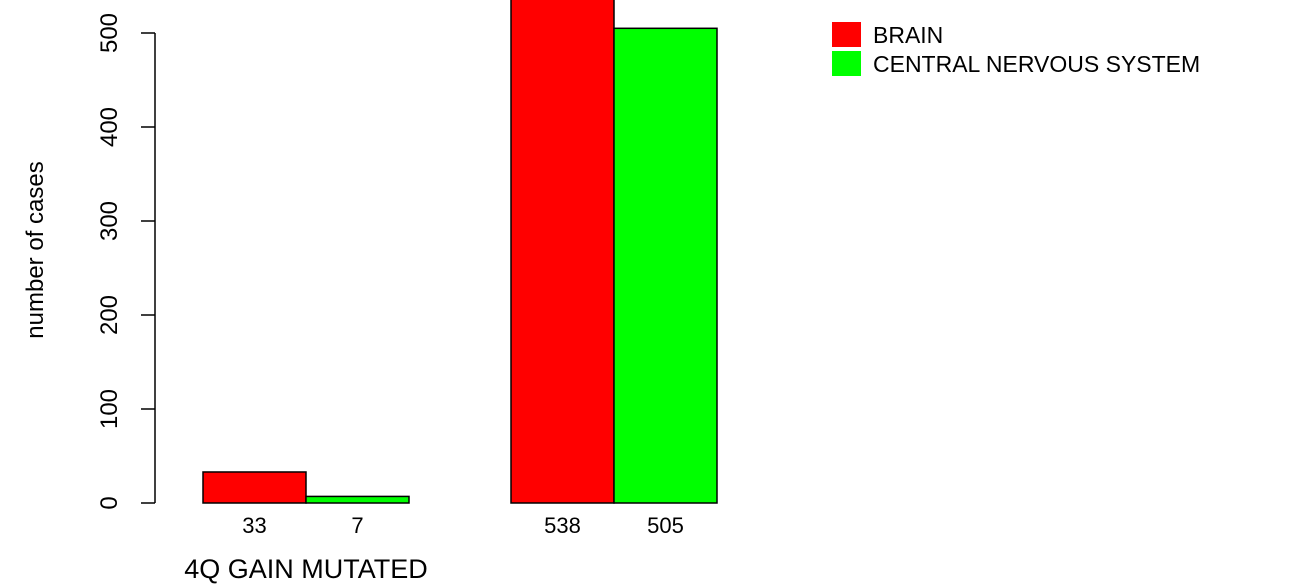 Image resolution: width=1305 pixels, height=584 pixels. I want to click on y-tick-label: 500, so click(109, 33).